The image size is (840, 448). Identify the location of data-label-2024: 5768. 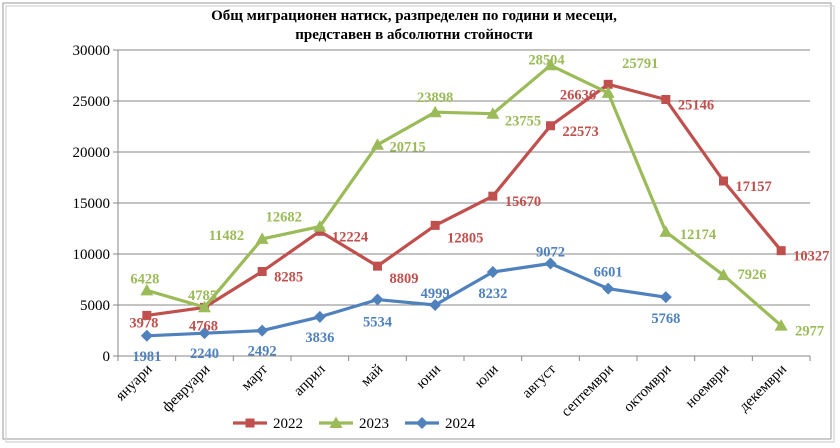
(665, 319).